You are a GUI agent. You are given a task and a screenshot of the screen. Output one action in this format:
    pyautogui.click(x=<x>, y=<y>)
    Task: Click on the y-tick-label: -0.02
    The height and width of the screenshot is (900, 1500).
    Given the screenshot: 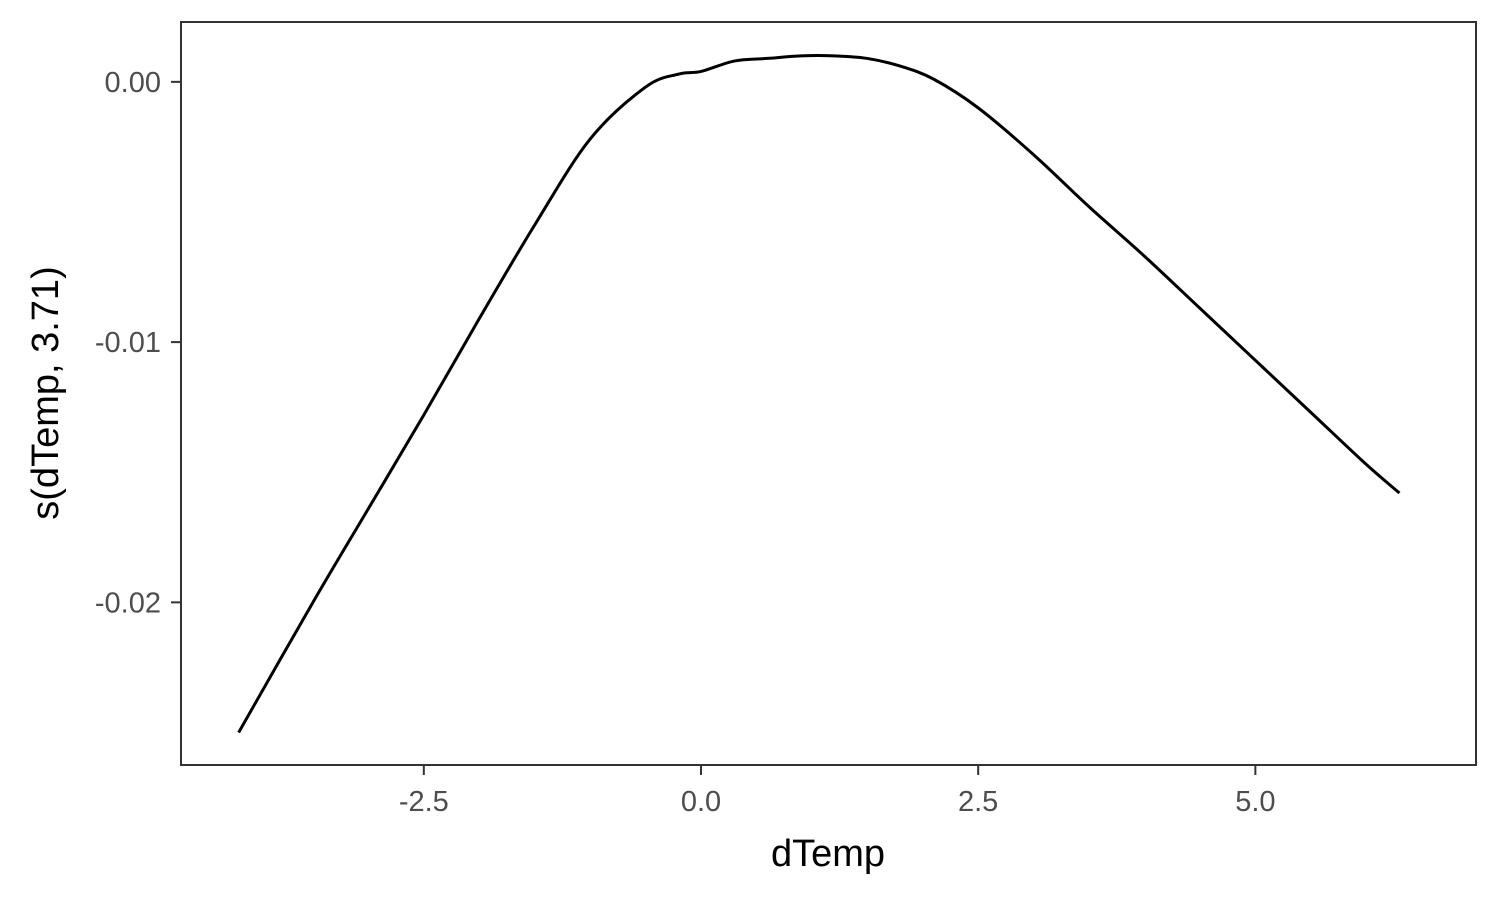 What is the action you would take?
    pyautogui.click(x=128, y=603)
    